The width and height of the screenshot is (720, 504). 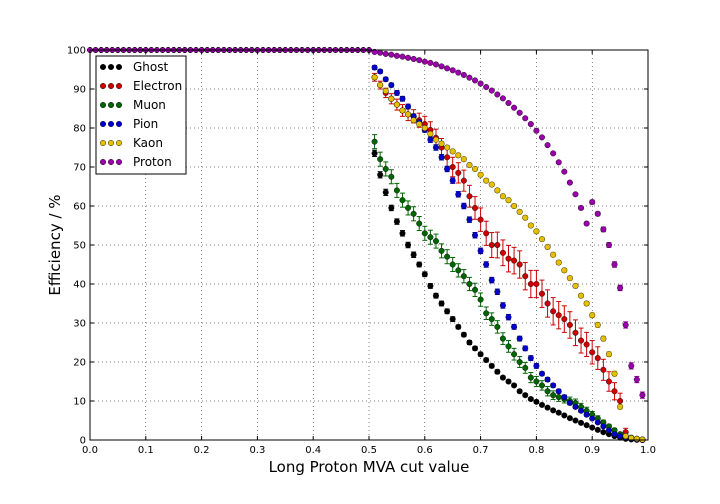 What do you see at coordinates (55, 244) in the screenshot?
I see `y-axis-label: Efficiency / %` at bounding box center [55, 244].